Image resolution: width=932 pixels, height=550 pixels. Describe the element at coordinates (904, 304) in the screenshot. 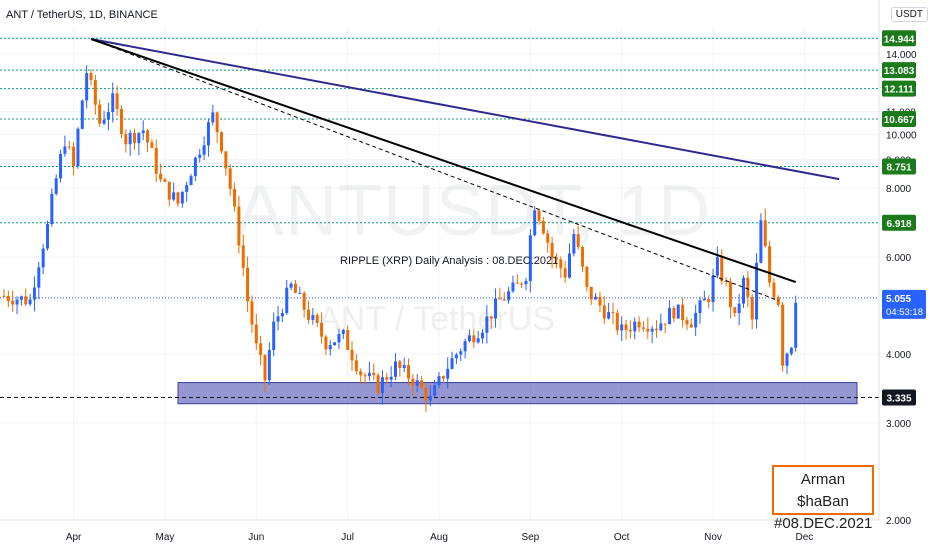

I see `current-price-tag` at that location.